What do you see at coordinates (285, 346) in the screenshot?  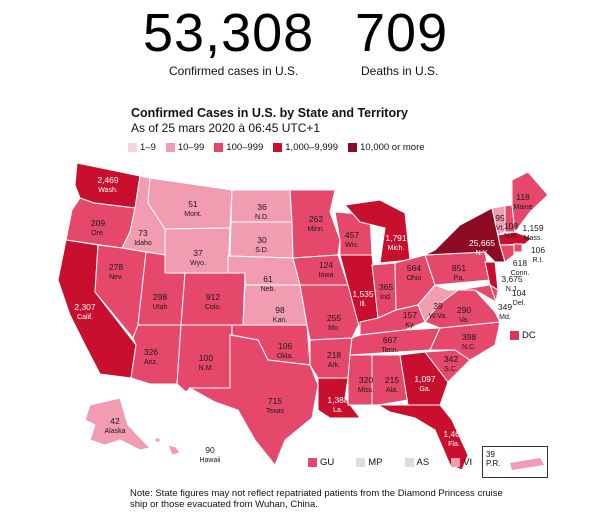 I see `state-value-ok: 106` at bounding box center [285, 346].